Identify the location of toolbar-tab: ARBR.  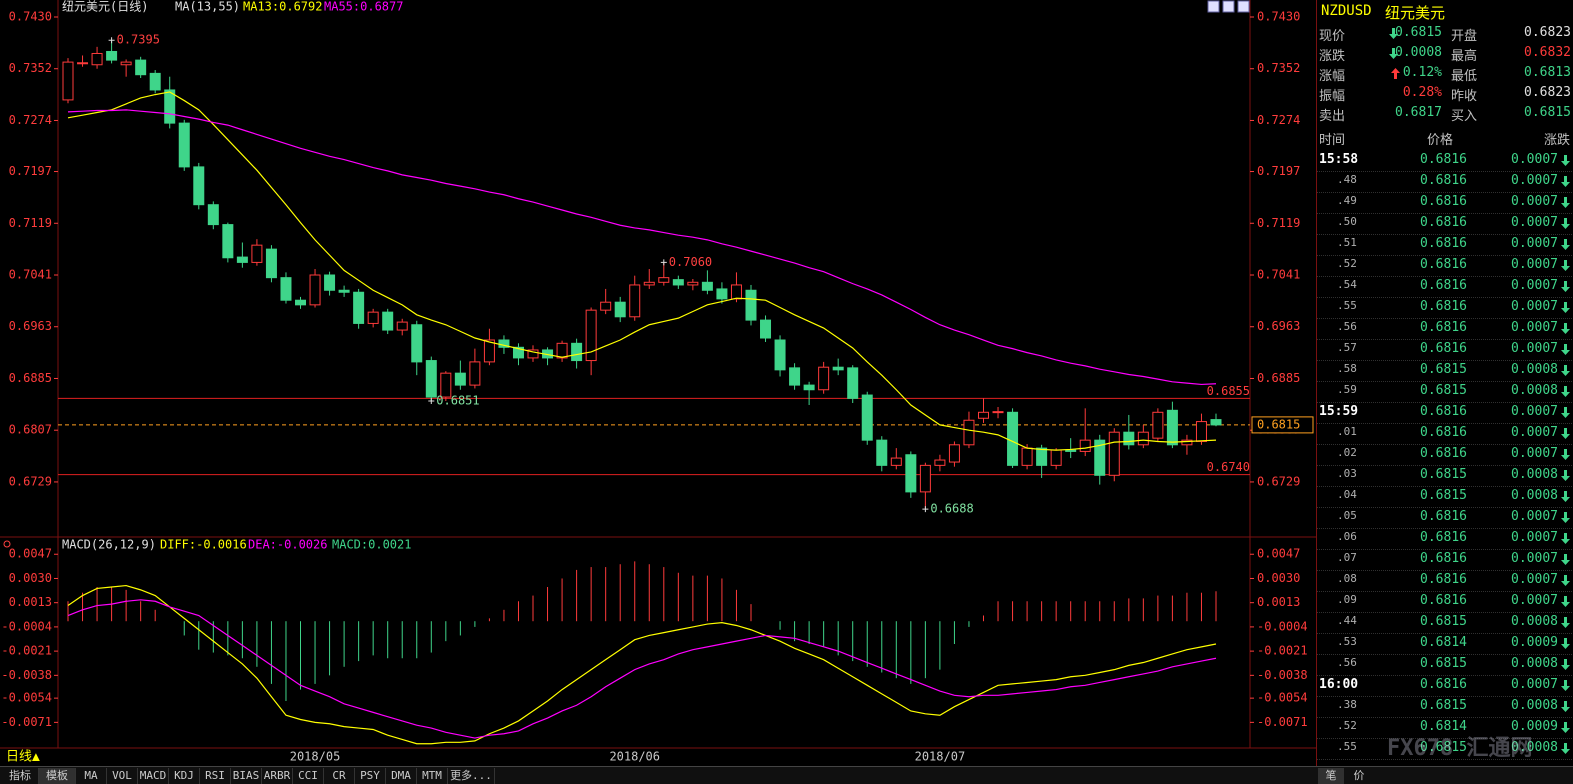
(277, 776).